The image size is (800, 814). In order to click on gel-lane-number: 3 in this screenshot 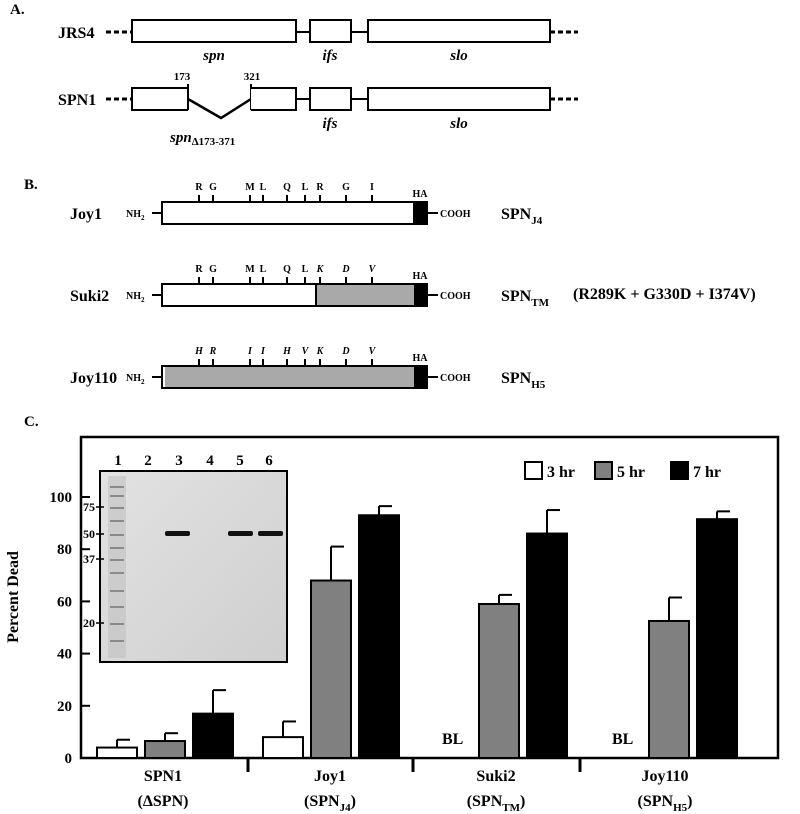, I will do `click(179, 461)`.